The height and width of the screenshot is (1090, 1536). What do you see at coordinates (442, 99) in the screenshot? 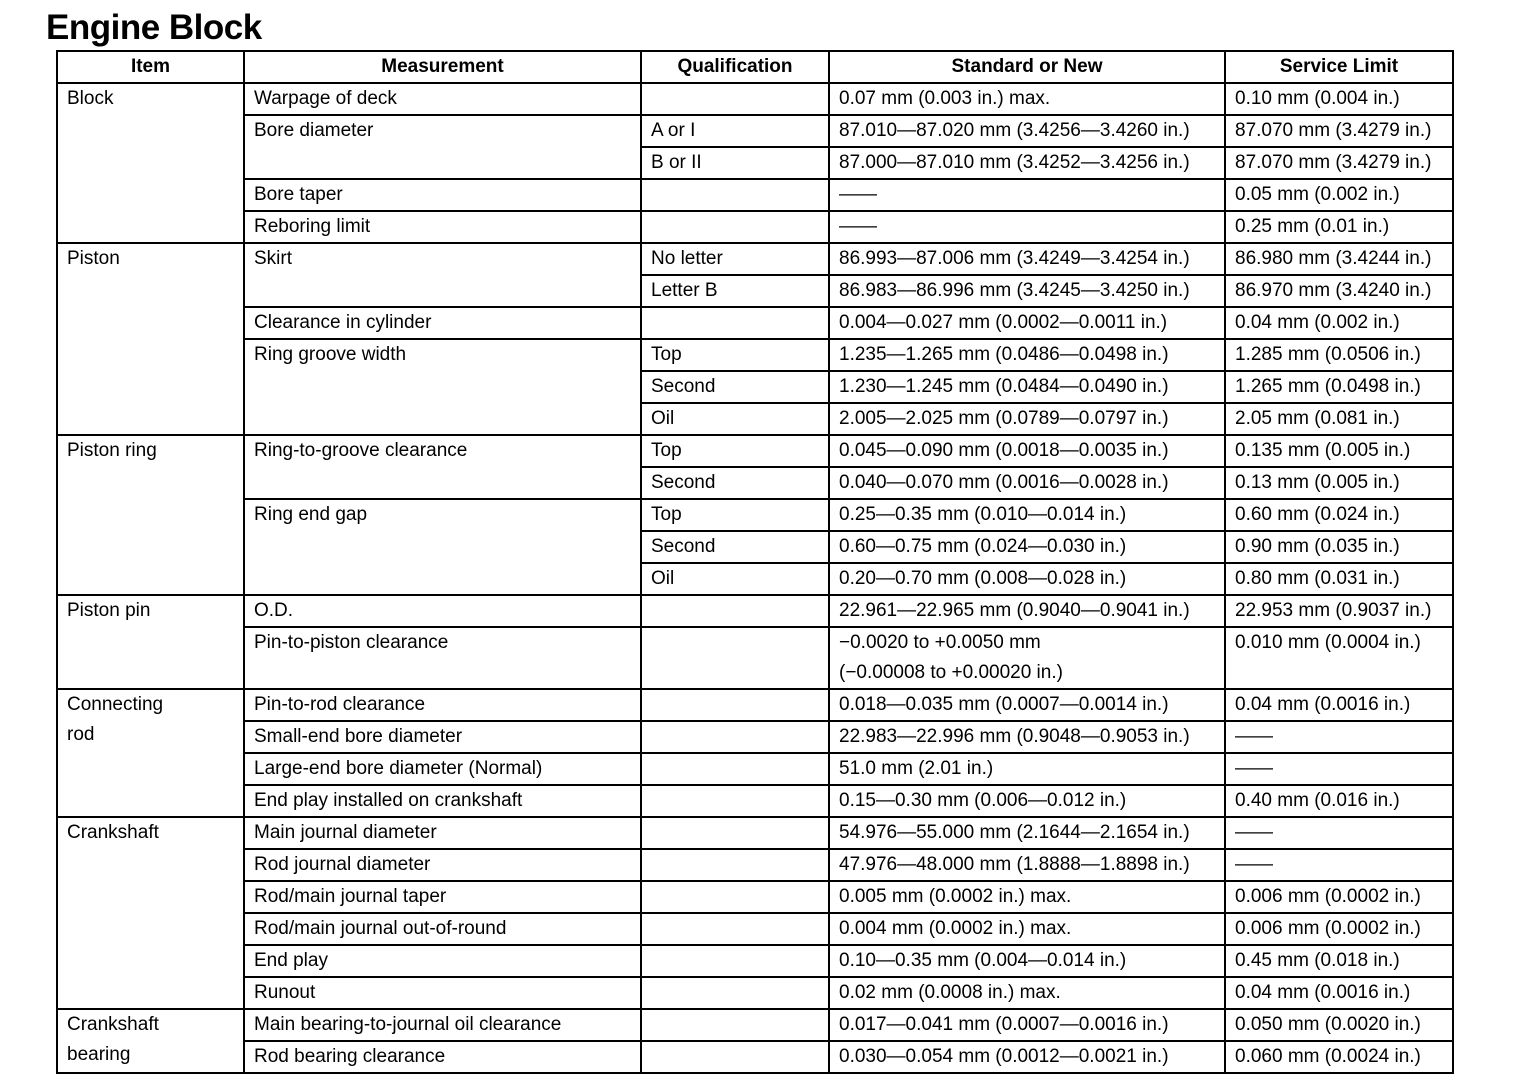
I see `measurement-cell: Warpage of deck` at bounding box center [442, 99].